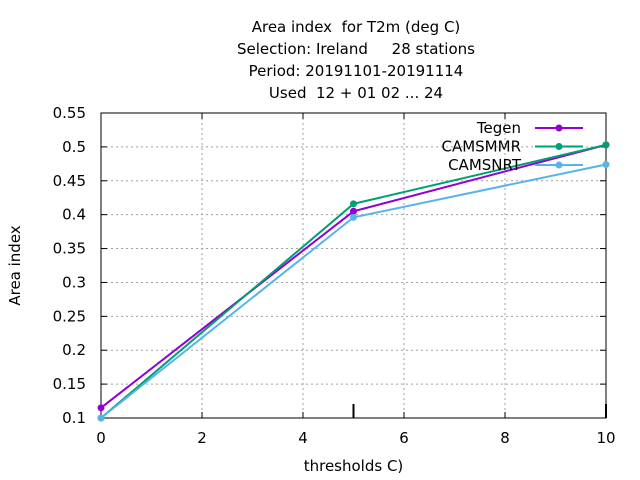 The image size is (640, 480). I want to click on legend-label: CAMSMMR, so click(481, 147).